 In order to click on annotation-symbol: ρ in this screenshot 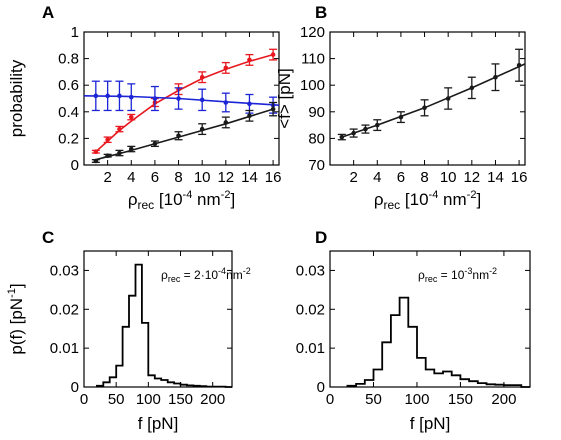, I will do `click(421, 275)`.